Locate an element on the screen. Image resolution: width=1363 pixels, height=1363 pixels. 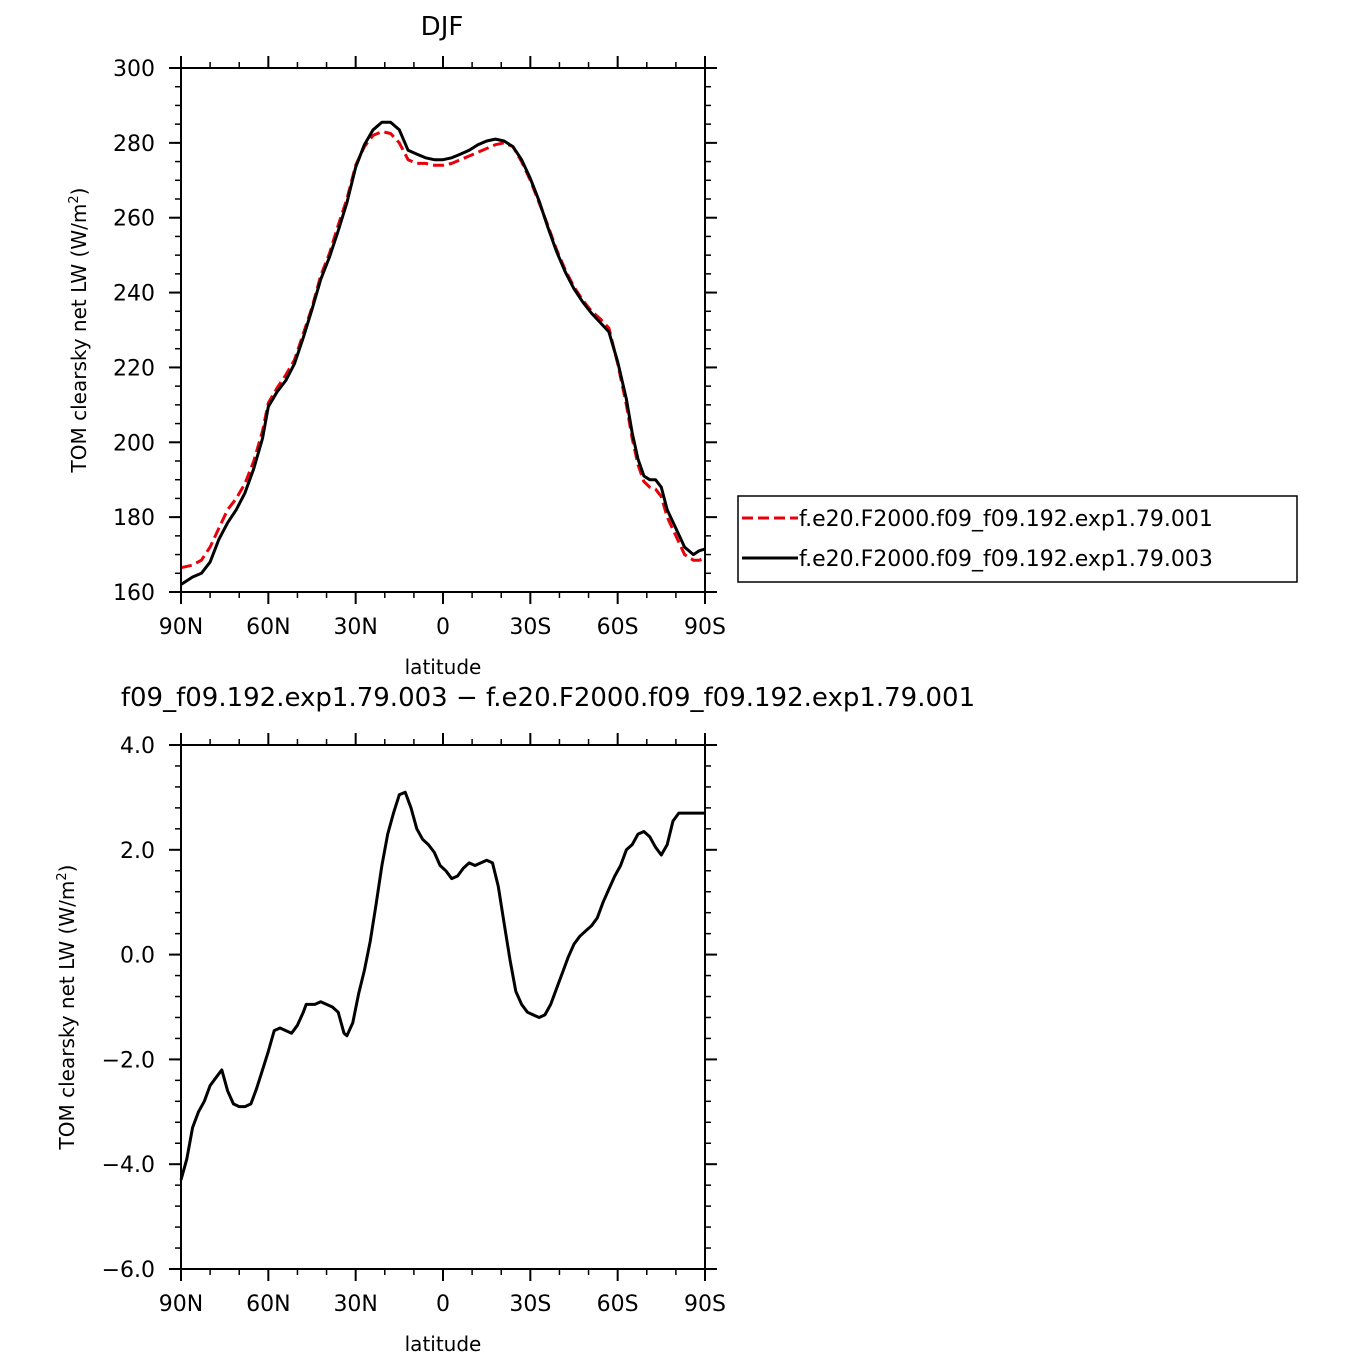
top-x-tick-labels: 90N 60N 30N 0 30S 60S 90S is located at coordinates (442, 627).